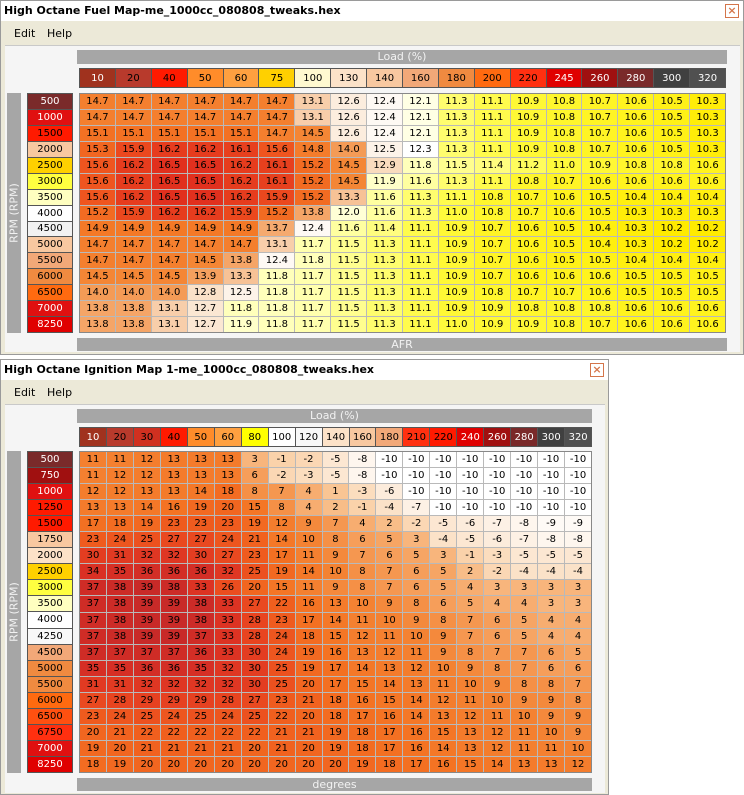 The image size is (744, 795). What do you see at coordinates (25, 33) in the screenshot?
I see `menu-edit: Edit` at bounding box center [25, 33].